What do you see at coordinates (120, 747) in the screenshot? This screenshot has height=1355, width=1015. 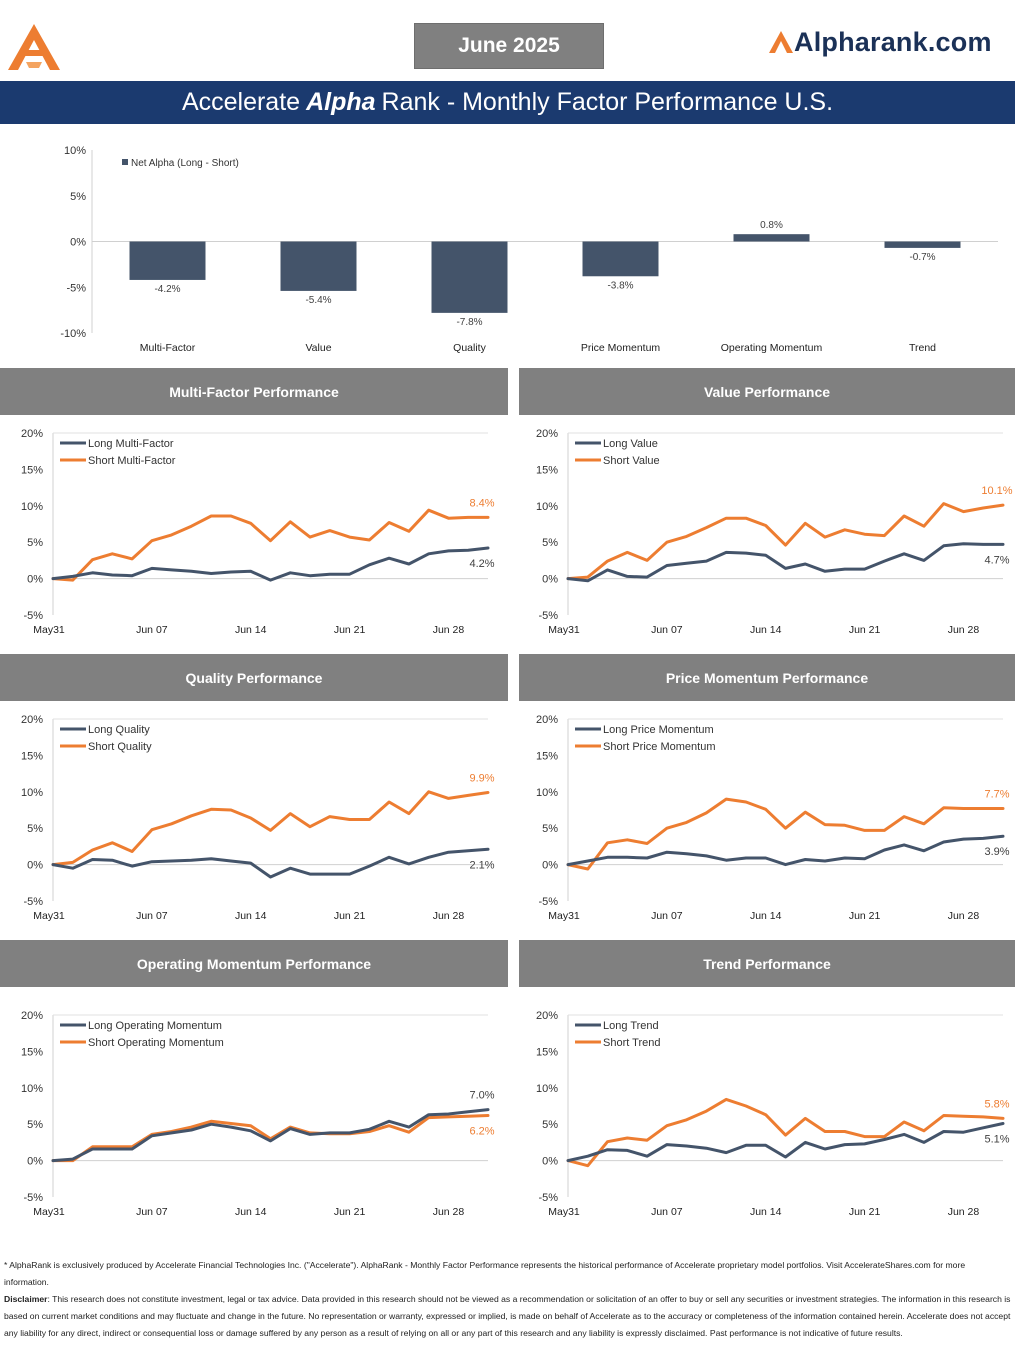 I see `legend-label: Short Quality` at bounding box center [120, 747].